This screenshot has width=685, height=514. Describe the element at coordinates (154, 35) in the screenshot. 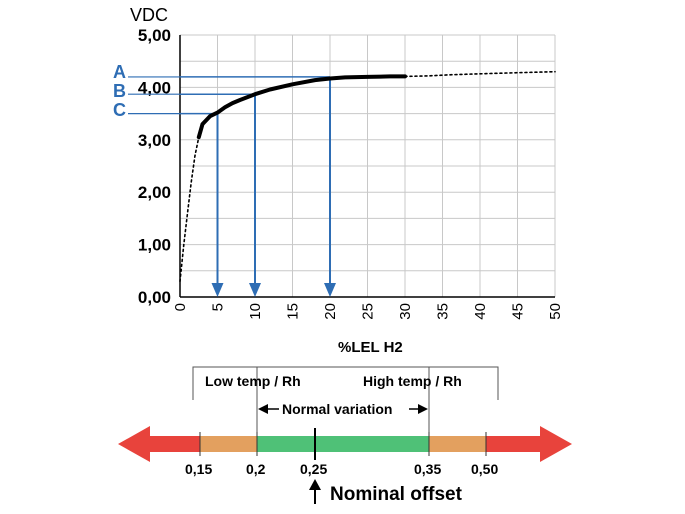

I see `y-tick-label: 5,00` at that location.